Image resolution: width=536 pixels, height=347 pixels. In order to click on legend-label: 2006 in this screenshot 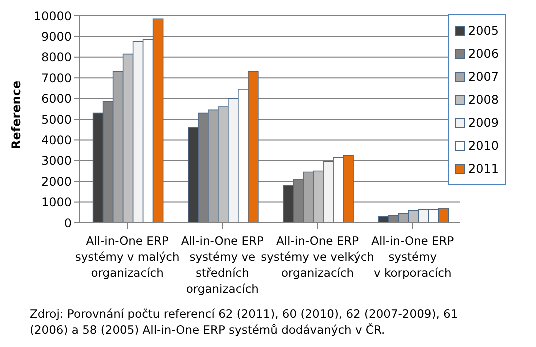, I will do `click(483, 53)`.